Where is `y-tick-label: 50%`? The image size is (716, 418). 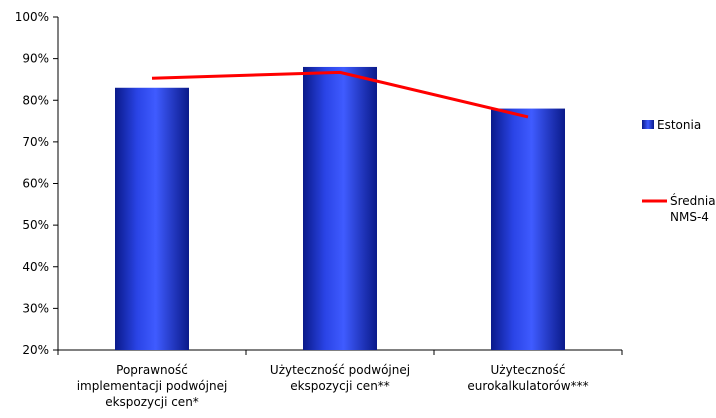
y-tick-label: 50% is located at coordinates (35, 225).